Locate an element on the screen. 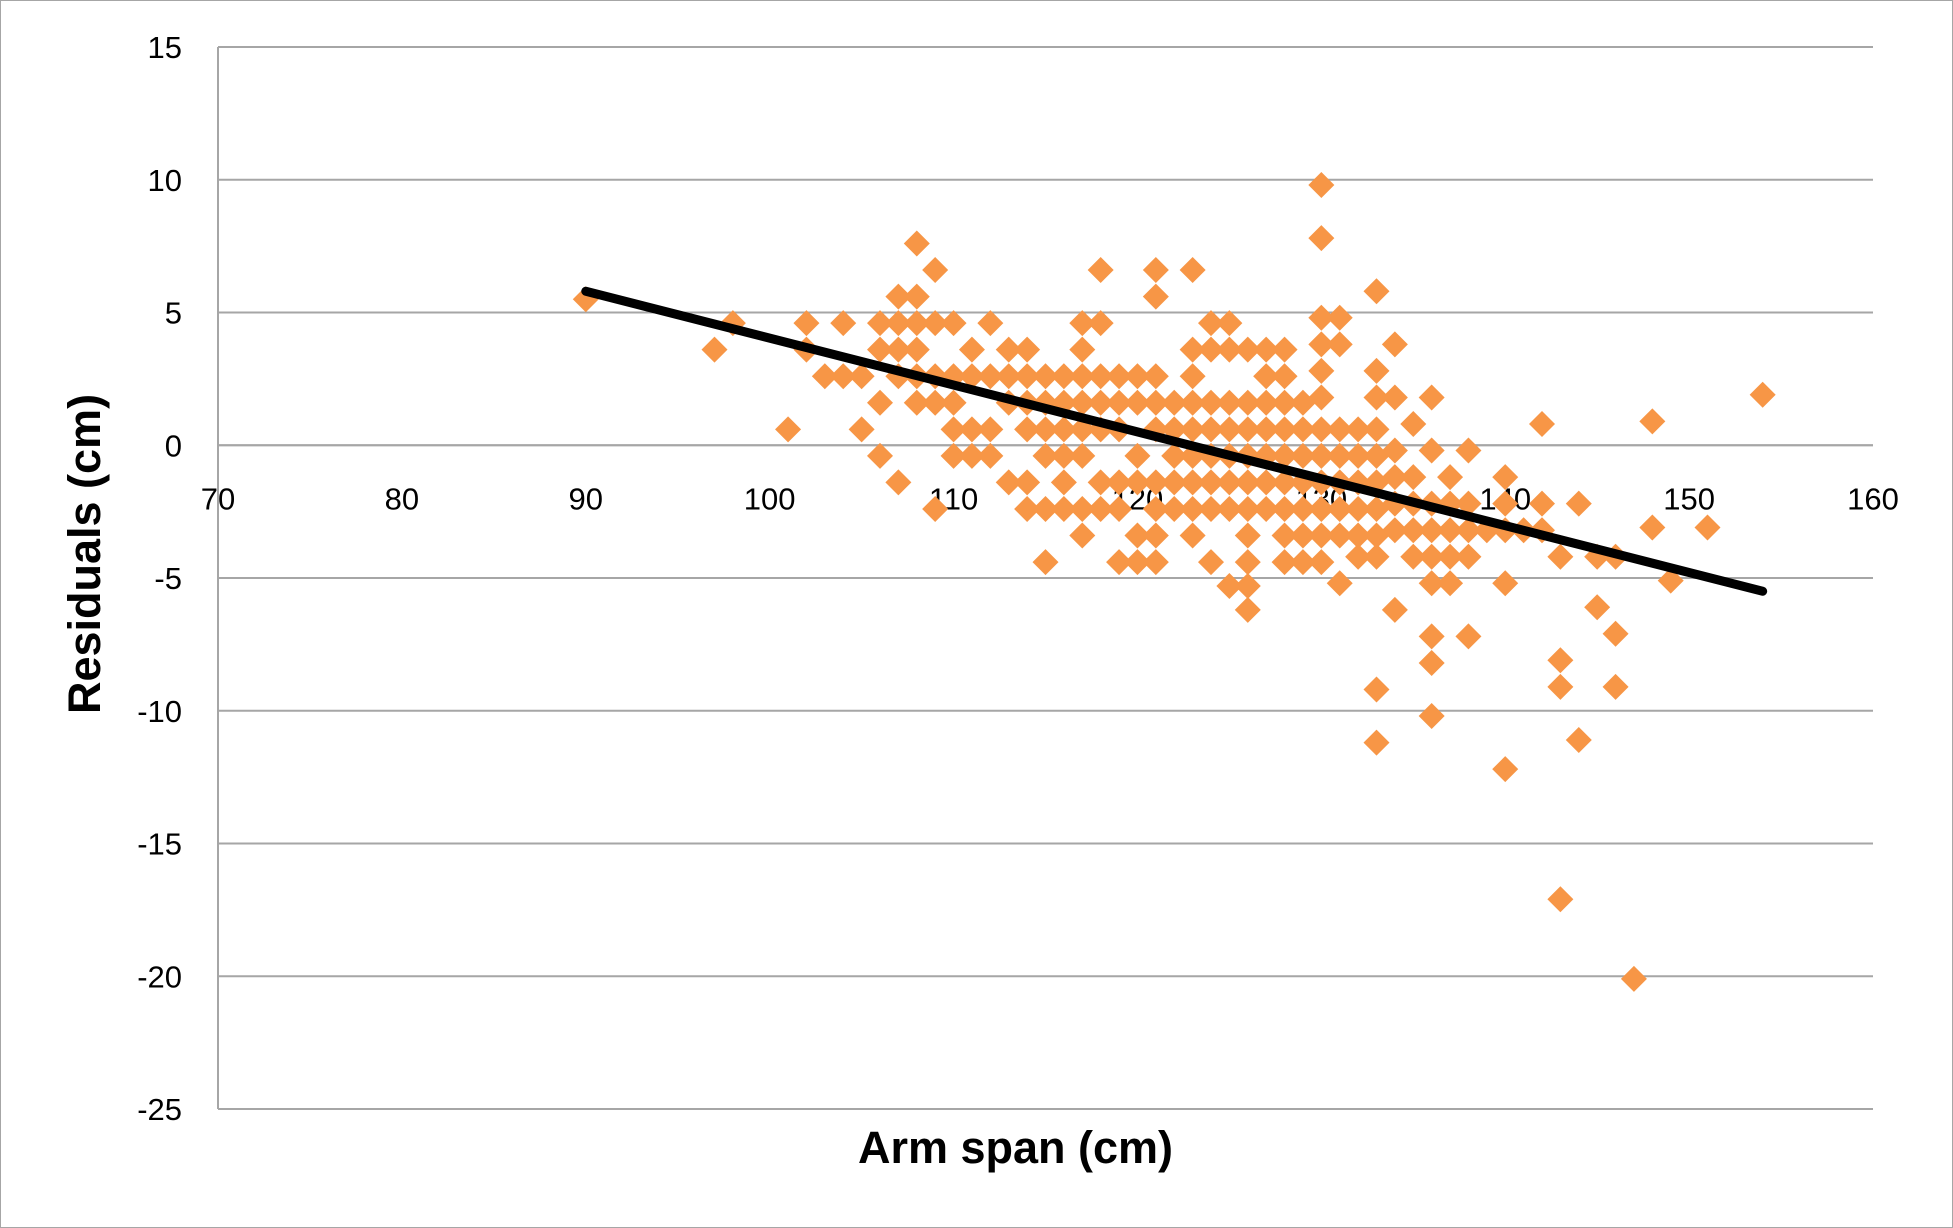  y-tick-label: -5 is located at coordinates (168, 578).